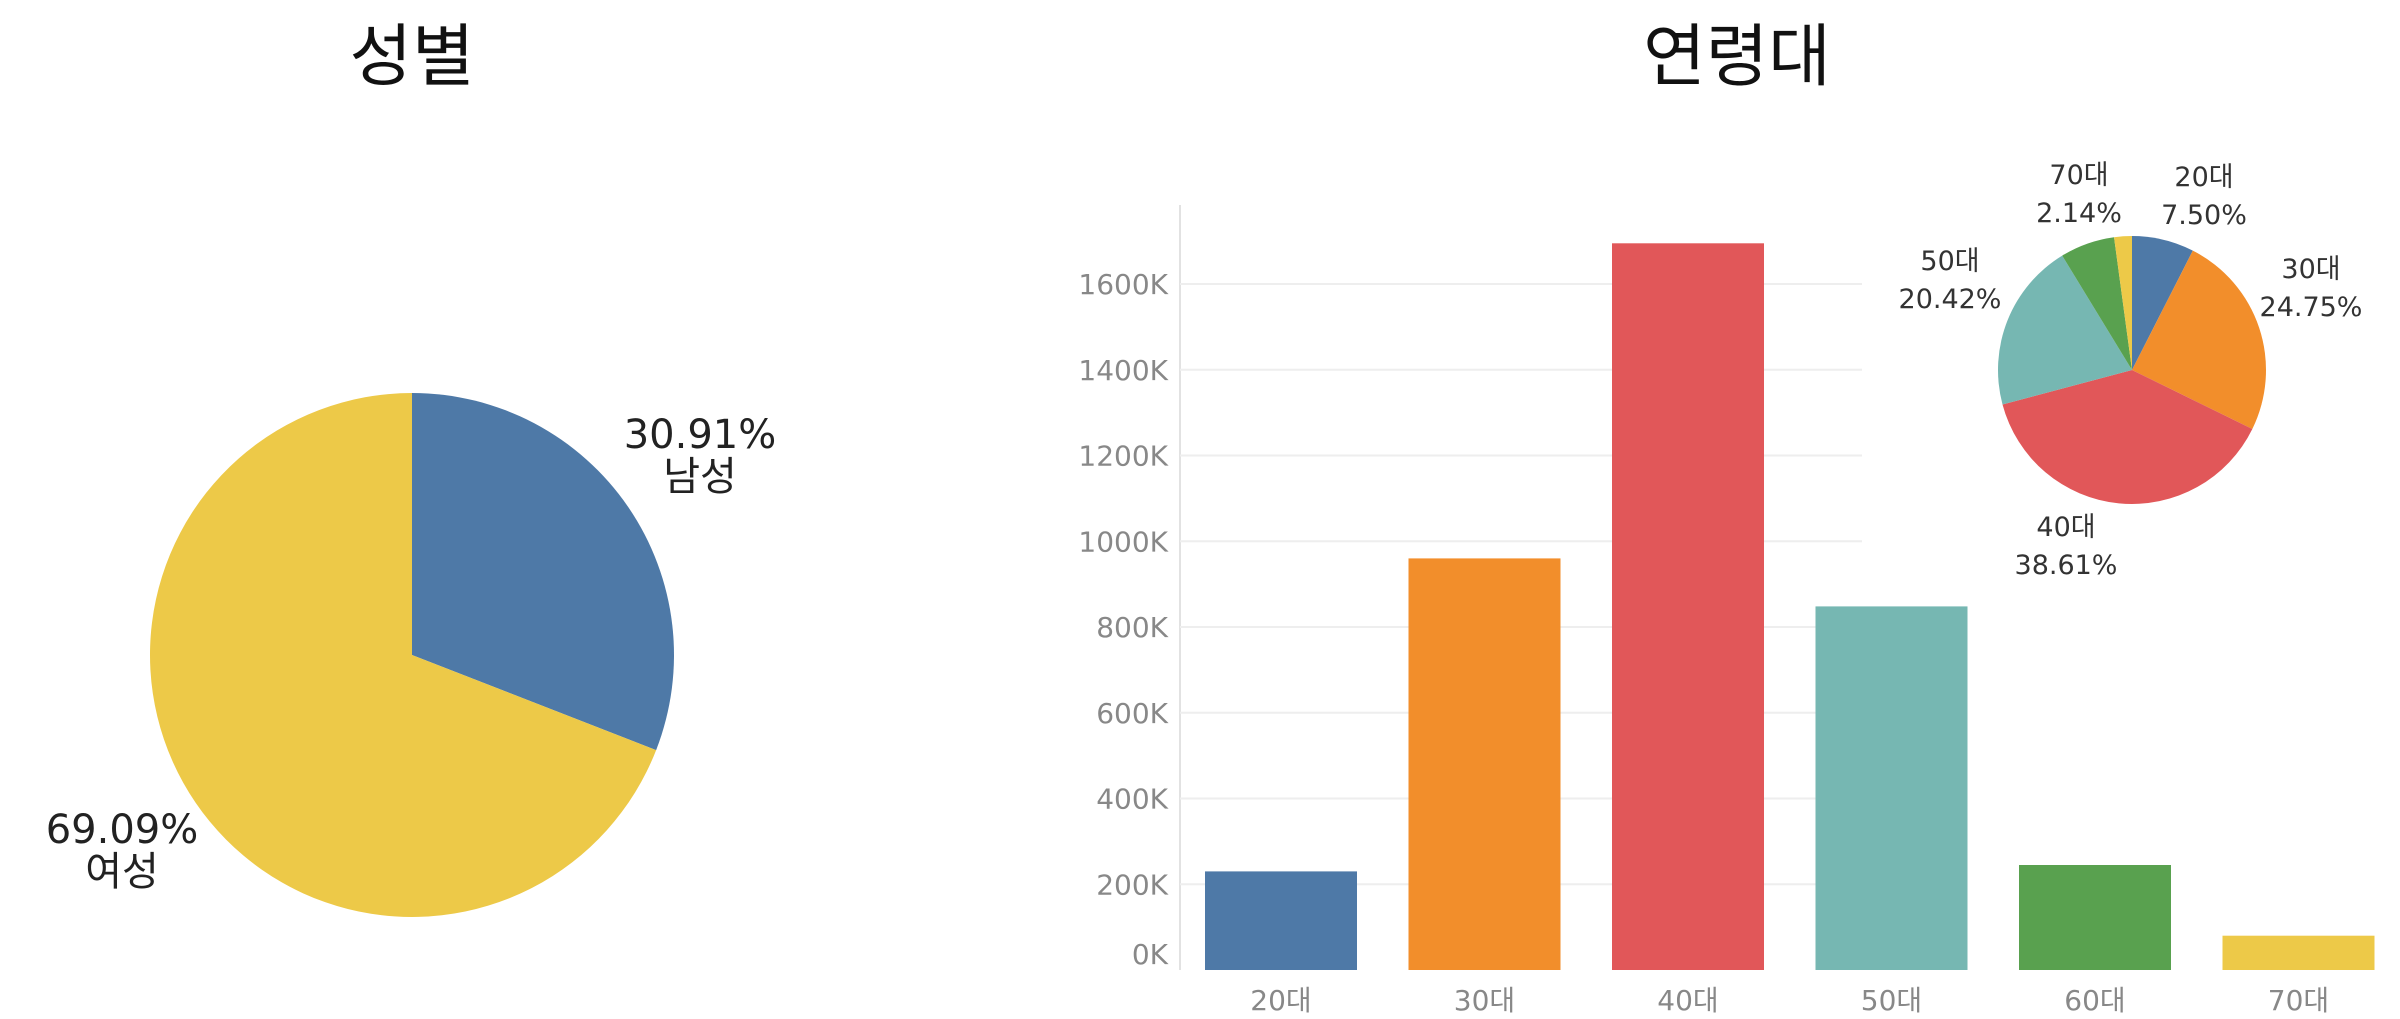 This screenshot has width=2400, height=1019. I want to click on age-bar-20대, so click(1281, 920).